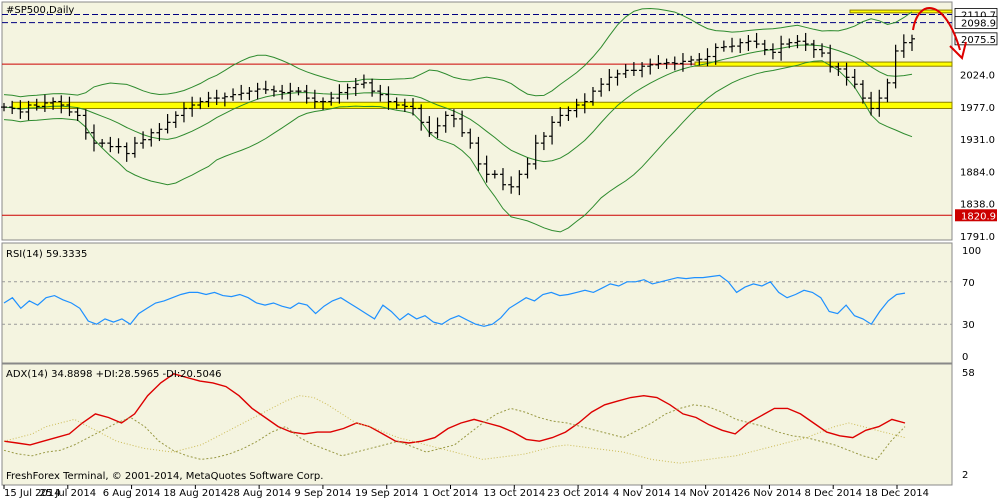  What do you see at coordinates (901, 11) in the screenshot?
I see `top-band` at bounding box center [901, 11].